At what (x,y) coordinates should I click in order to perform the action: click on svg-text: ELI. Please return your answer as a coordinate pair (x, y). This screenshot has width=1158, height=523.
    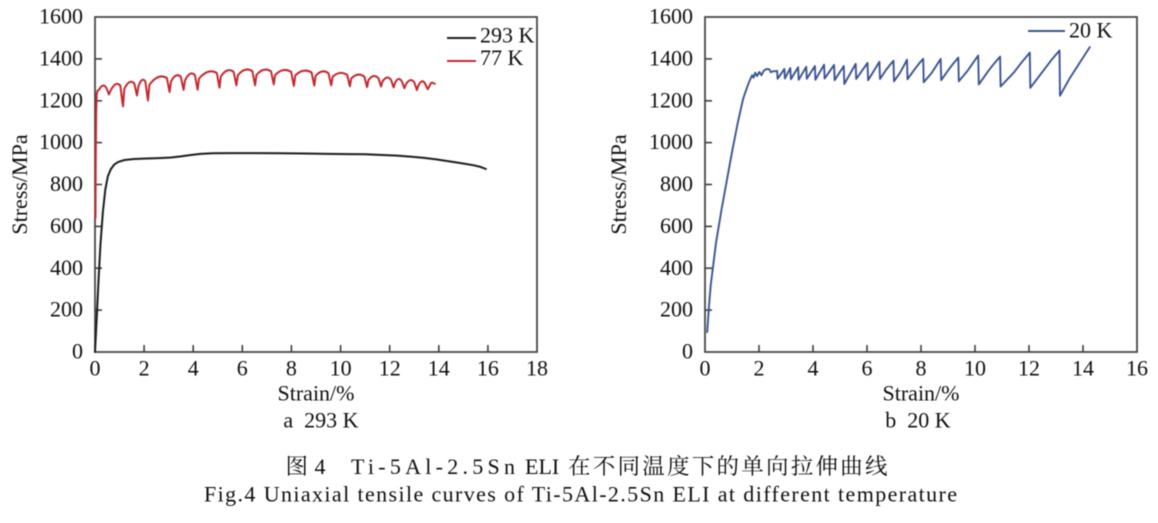
    Looking at the image, I should click on (542, 466).